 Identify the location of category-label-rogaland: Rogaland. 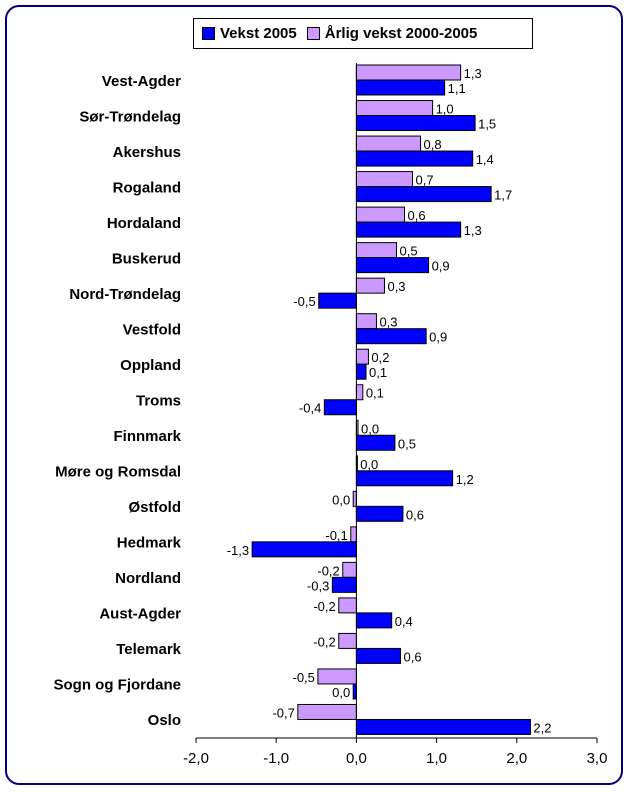
(147, 187).